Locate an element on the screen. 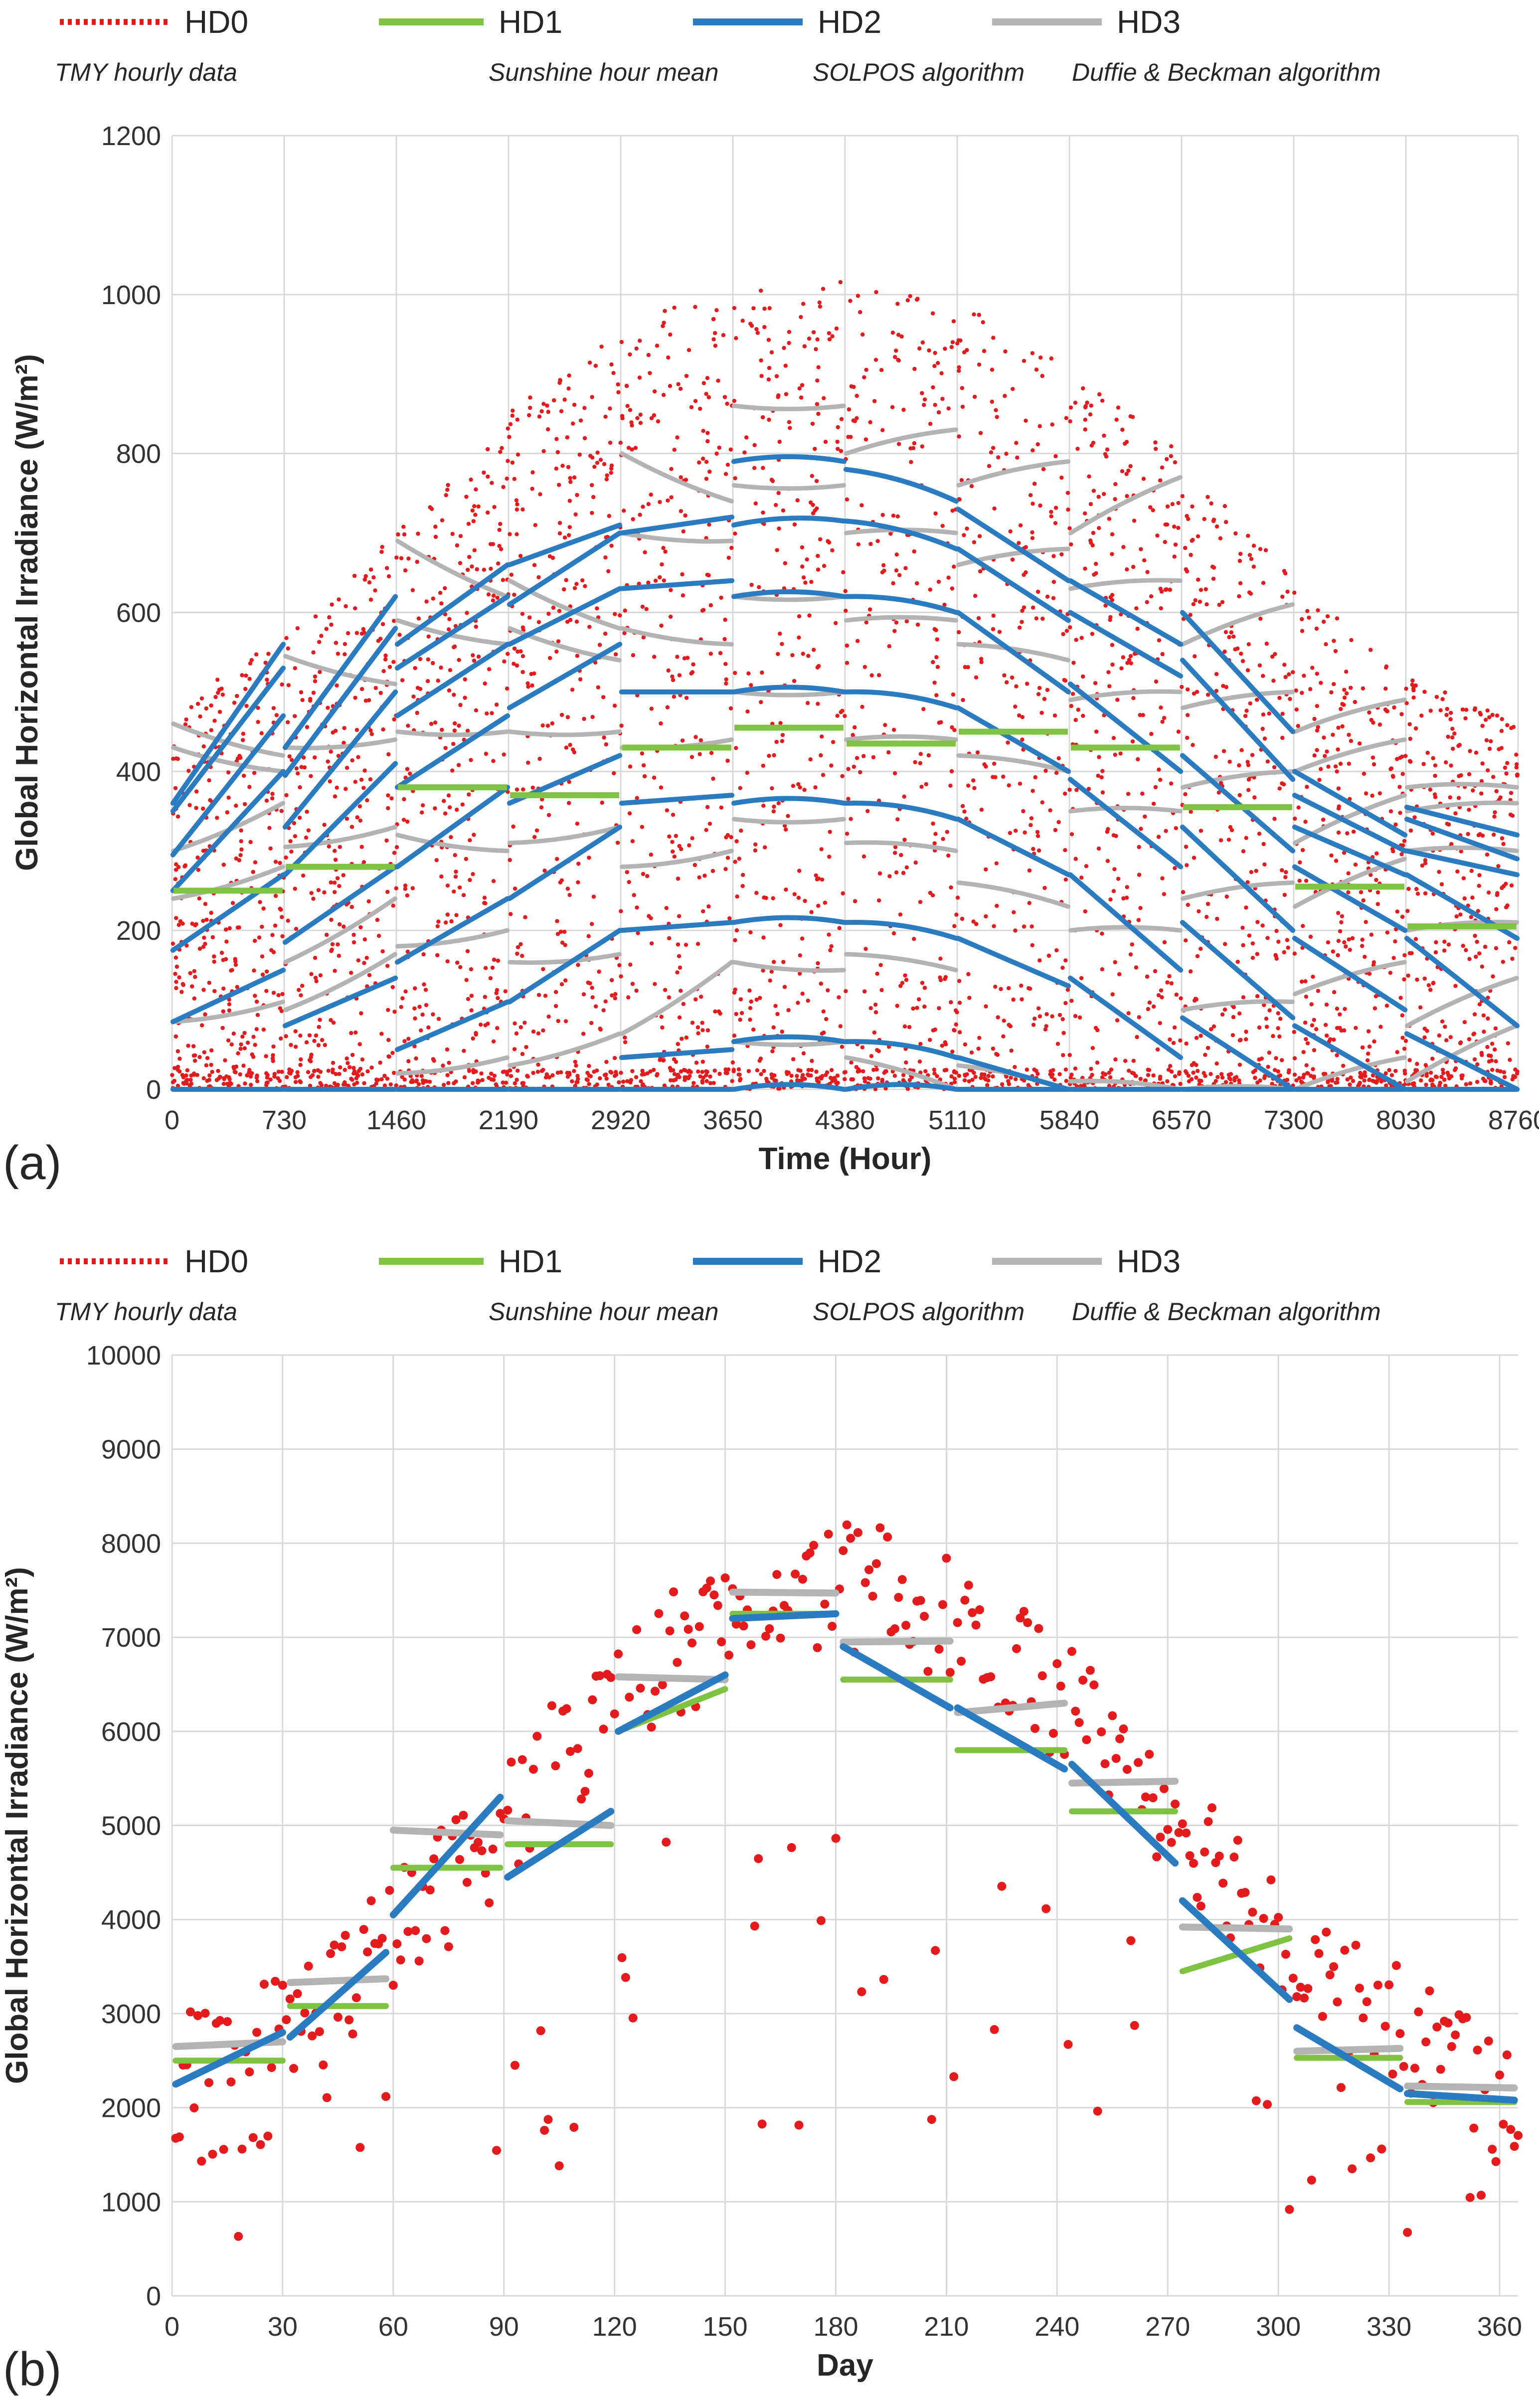 The height and width of the screenshot is (2408, 1539). hd2-egments-segment is located at coordinates (447, 1856).